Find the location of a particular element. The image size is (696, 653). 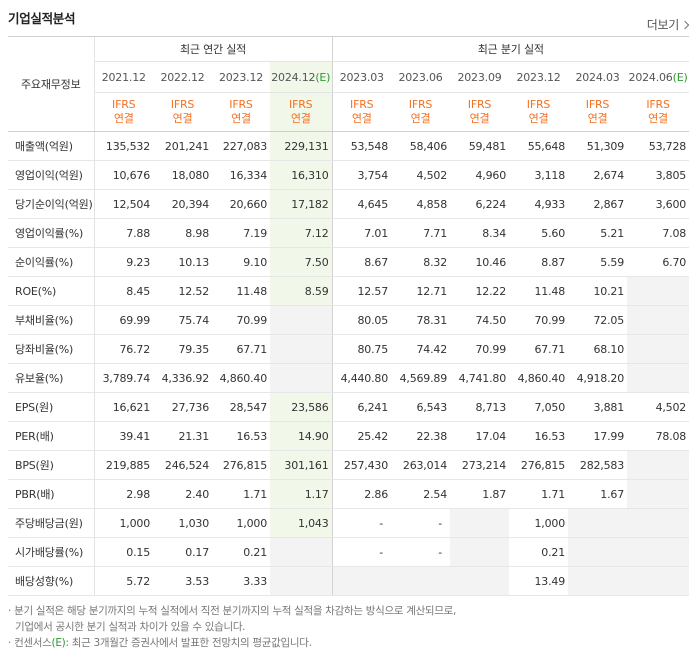

row-label: 부채비율(%) is located at coordinates (51, 320).